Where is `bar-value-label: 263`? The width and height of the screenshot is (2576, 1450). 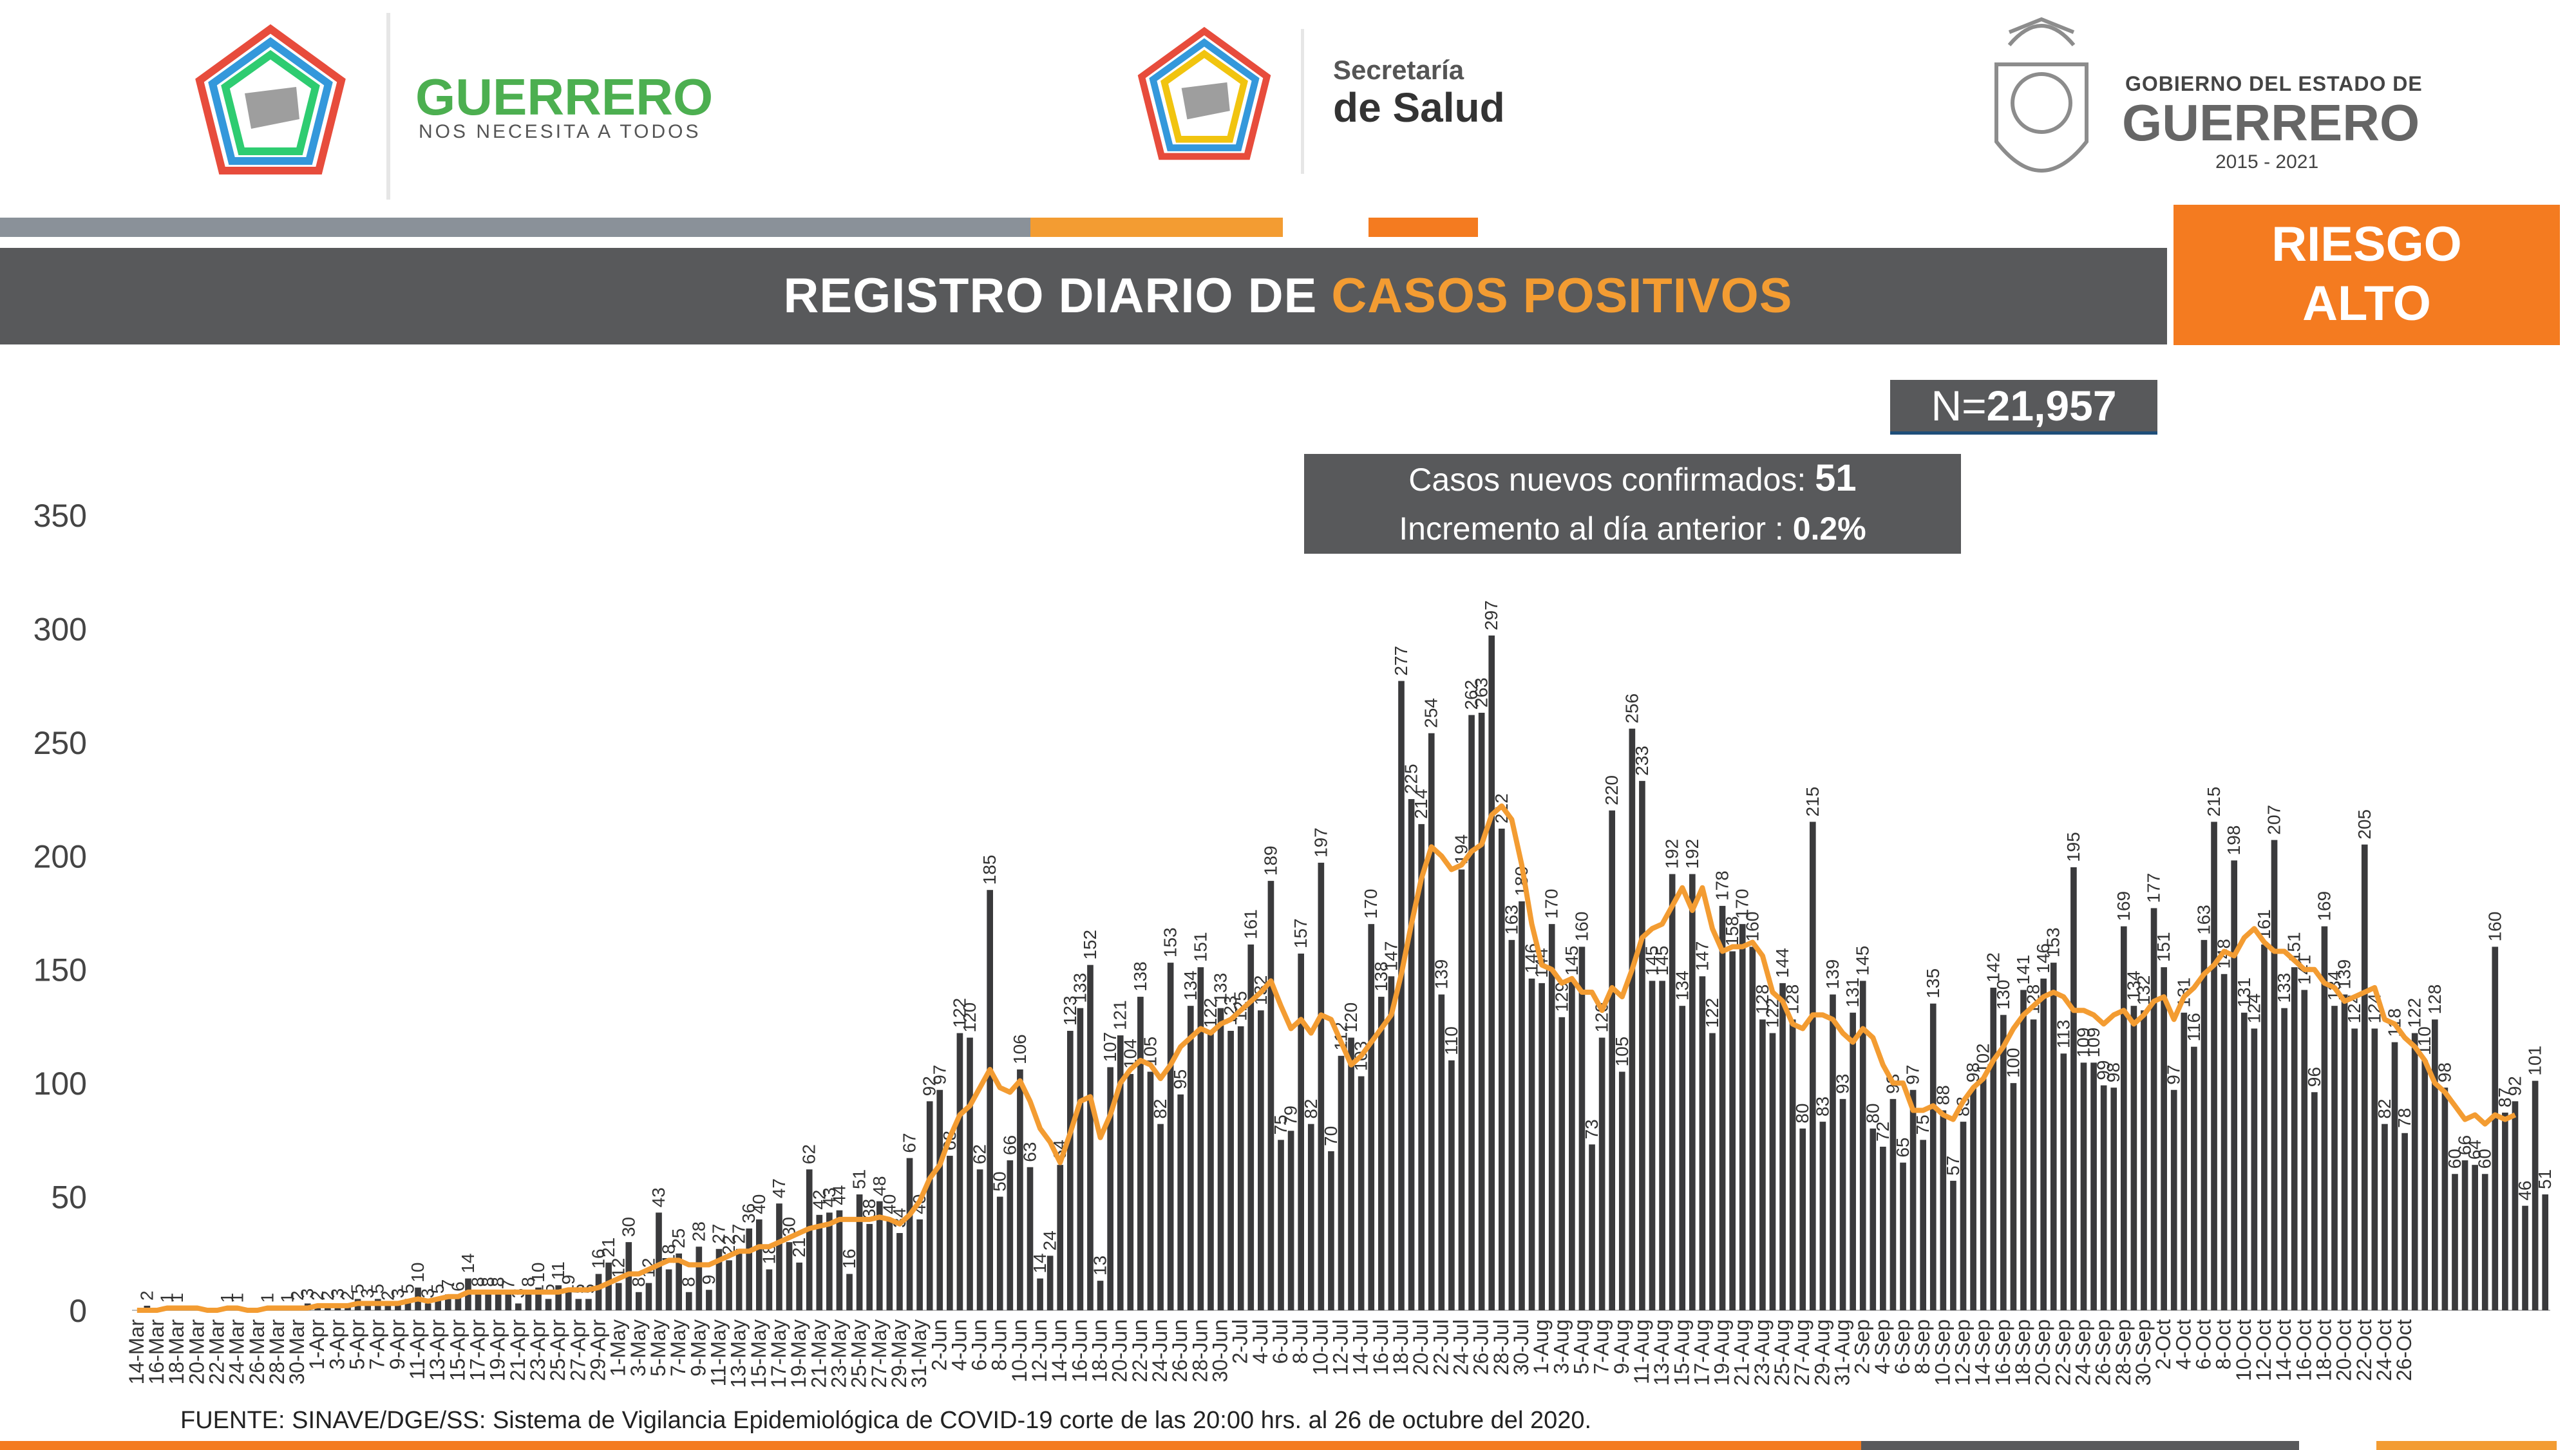
bar-value-label: 263 is located at coordinates (1482, 693).